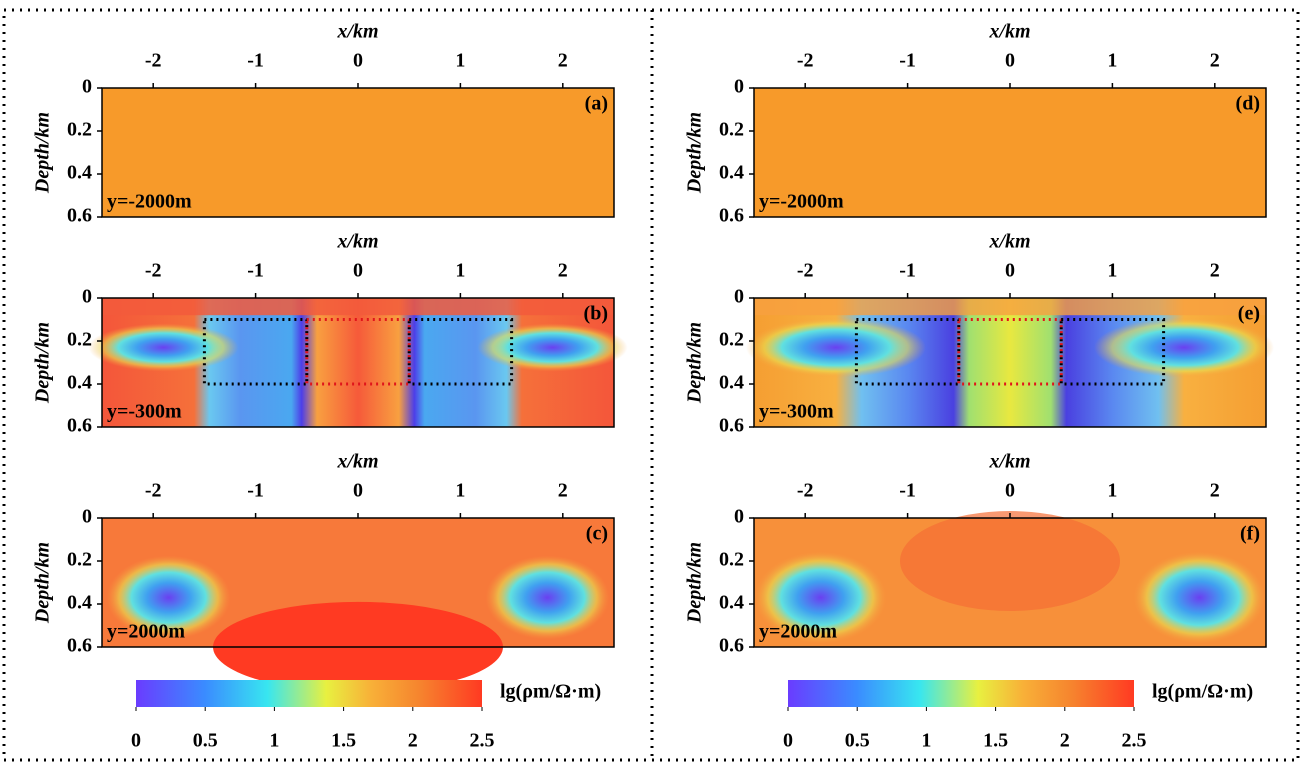 Image resolution: width=1304 pixels, height=771 pixels. Describe the element at coordinates (979, 334) in the screenshot. I see `panel: -2 -1 0 1 2 0 0.2 0.4 0.6 x/km Depth/km (e) y=-300m` at that location.